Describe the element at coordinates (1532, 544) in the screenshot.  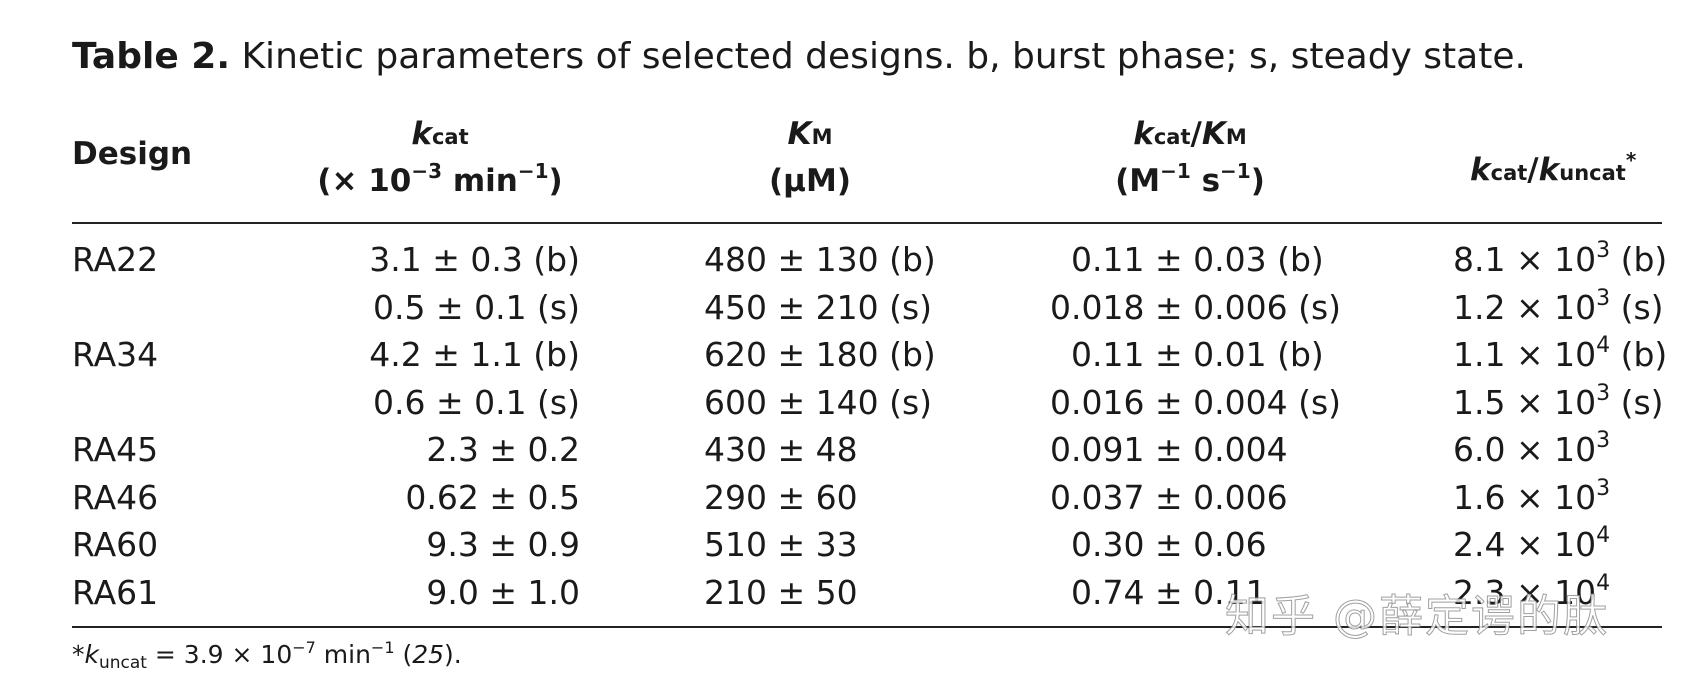
I see `row-kcat-kuncat: 2.4 × 104` at that location.